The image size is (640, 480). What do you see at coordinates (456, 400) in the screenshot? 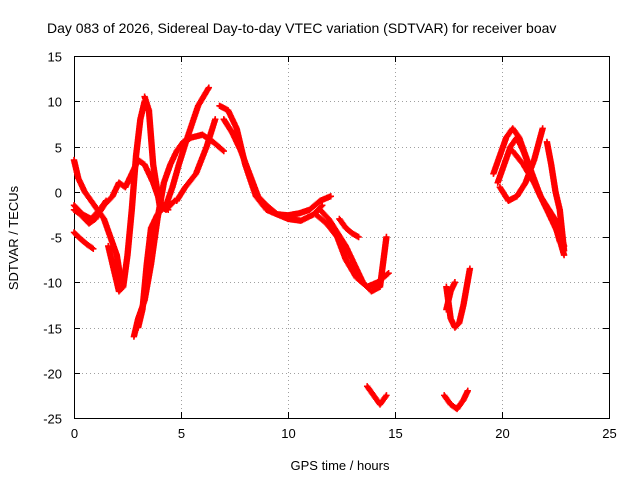
I see `series-arc-r` at bounding box center [456, 400].